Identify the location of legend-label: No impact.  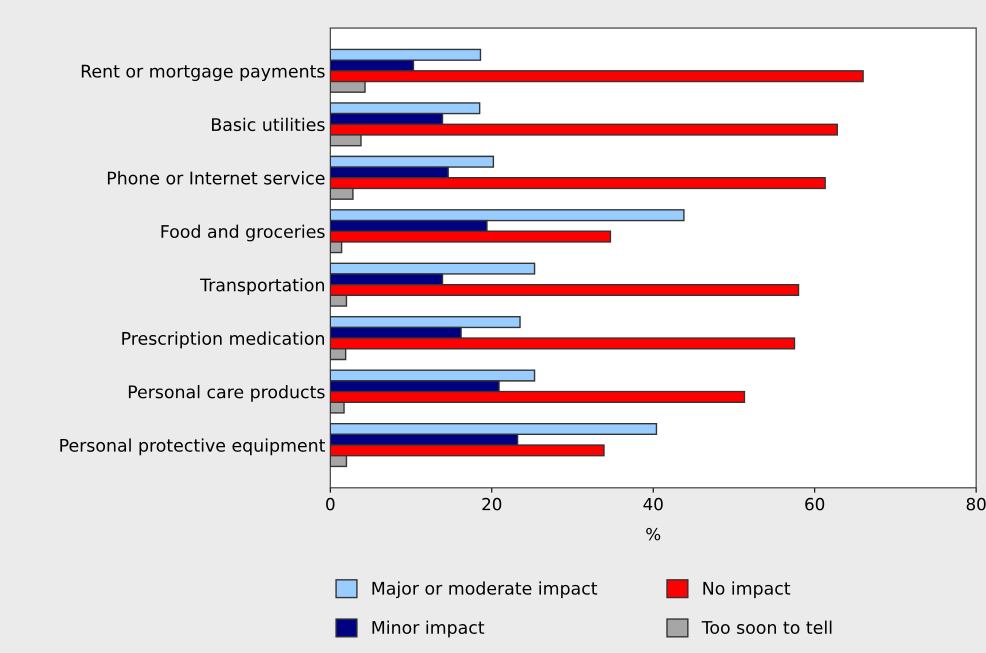
(746, 589).